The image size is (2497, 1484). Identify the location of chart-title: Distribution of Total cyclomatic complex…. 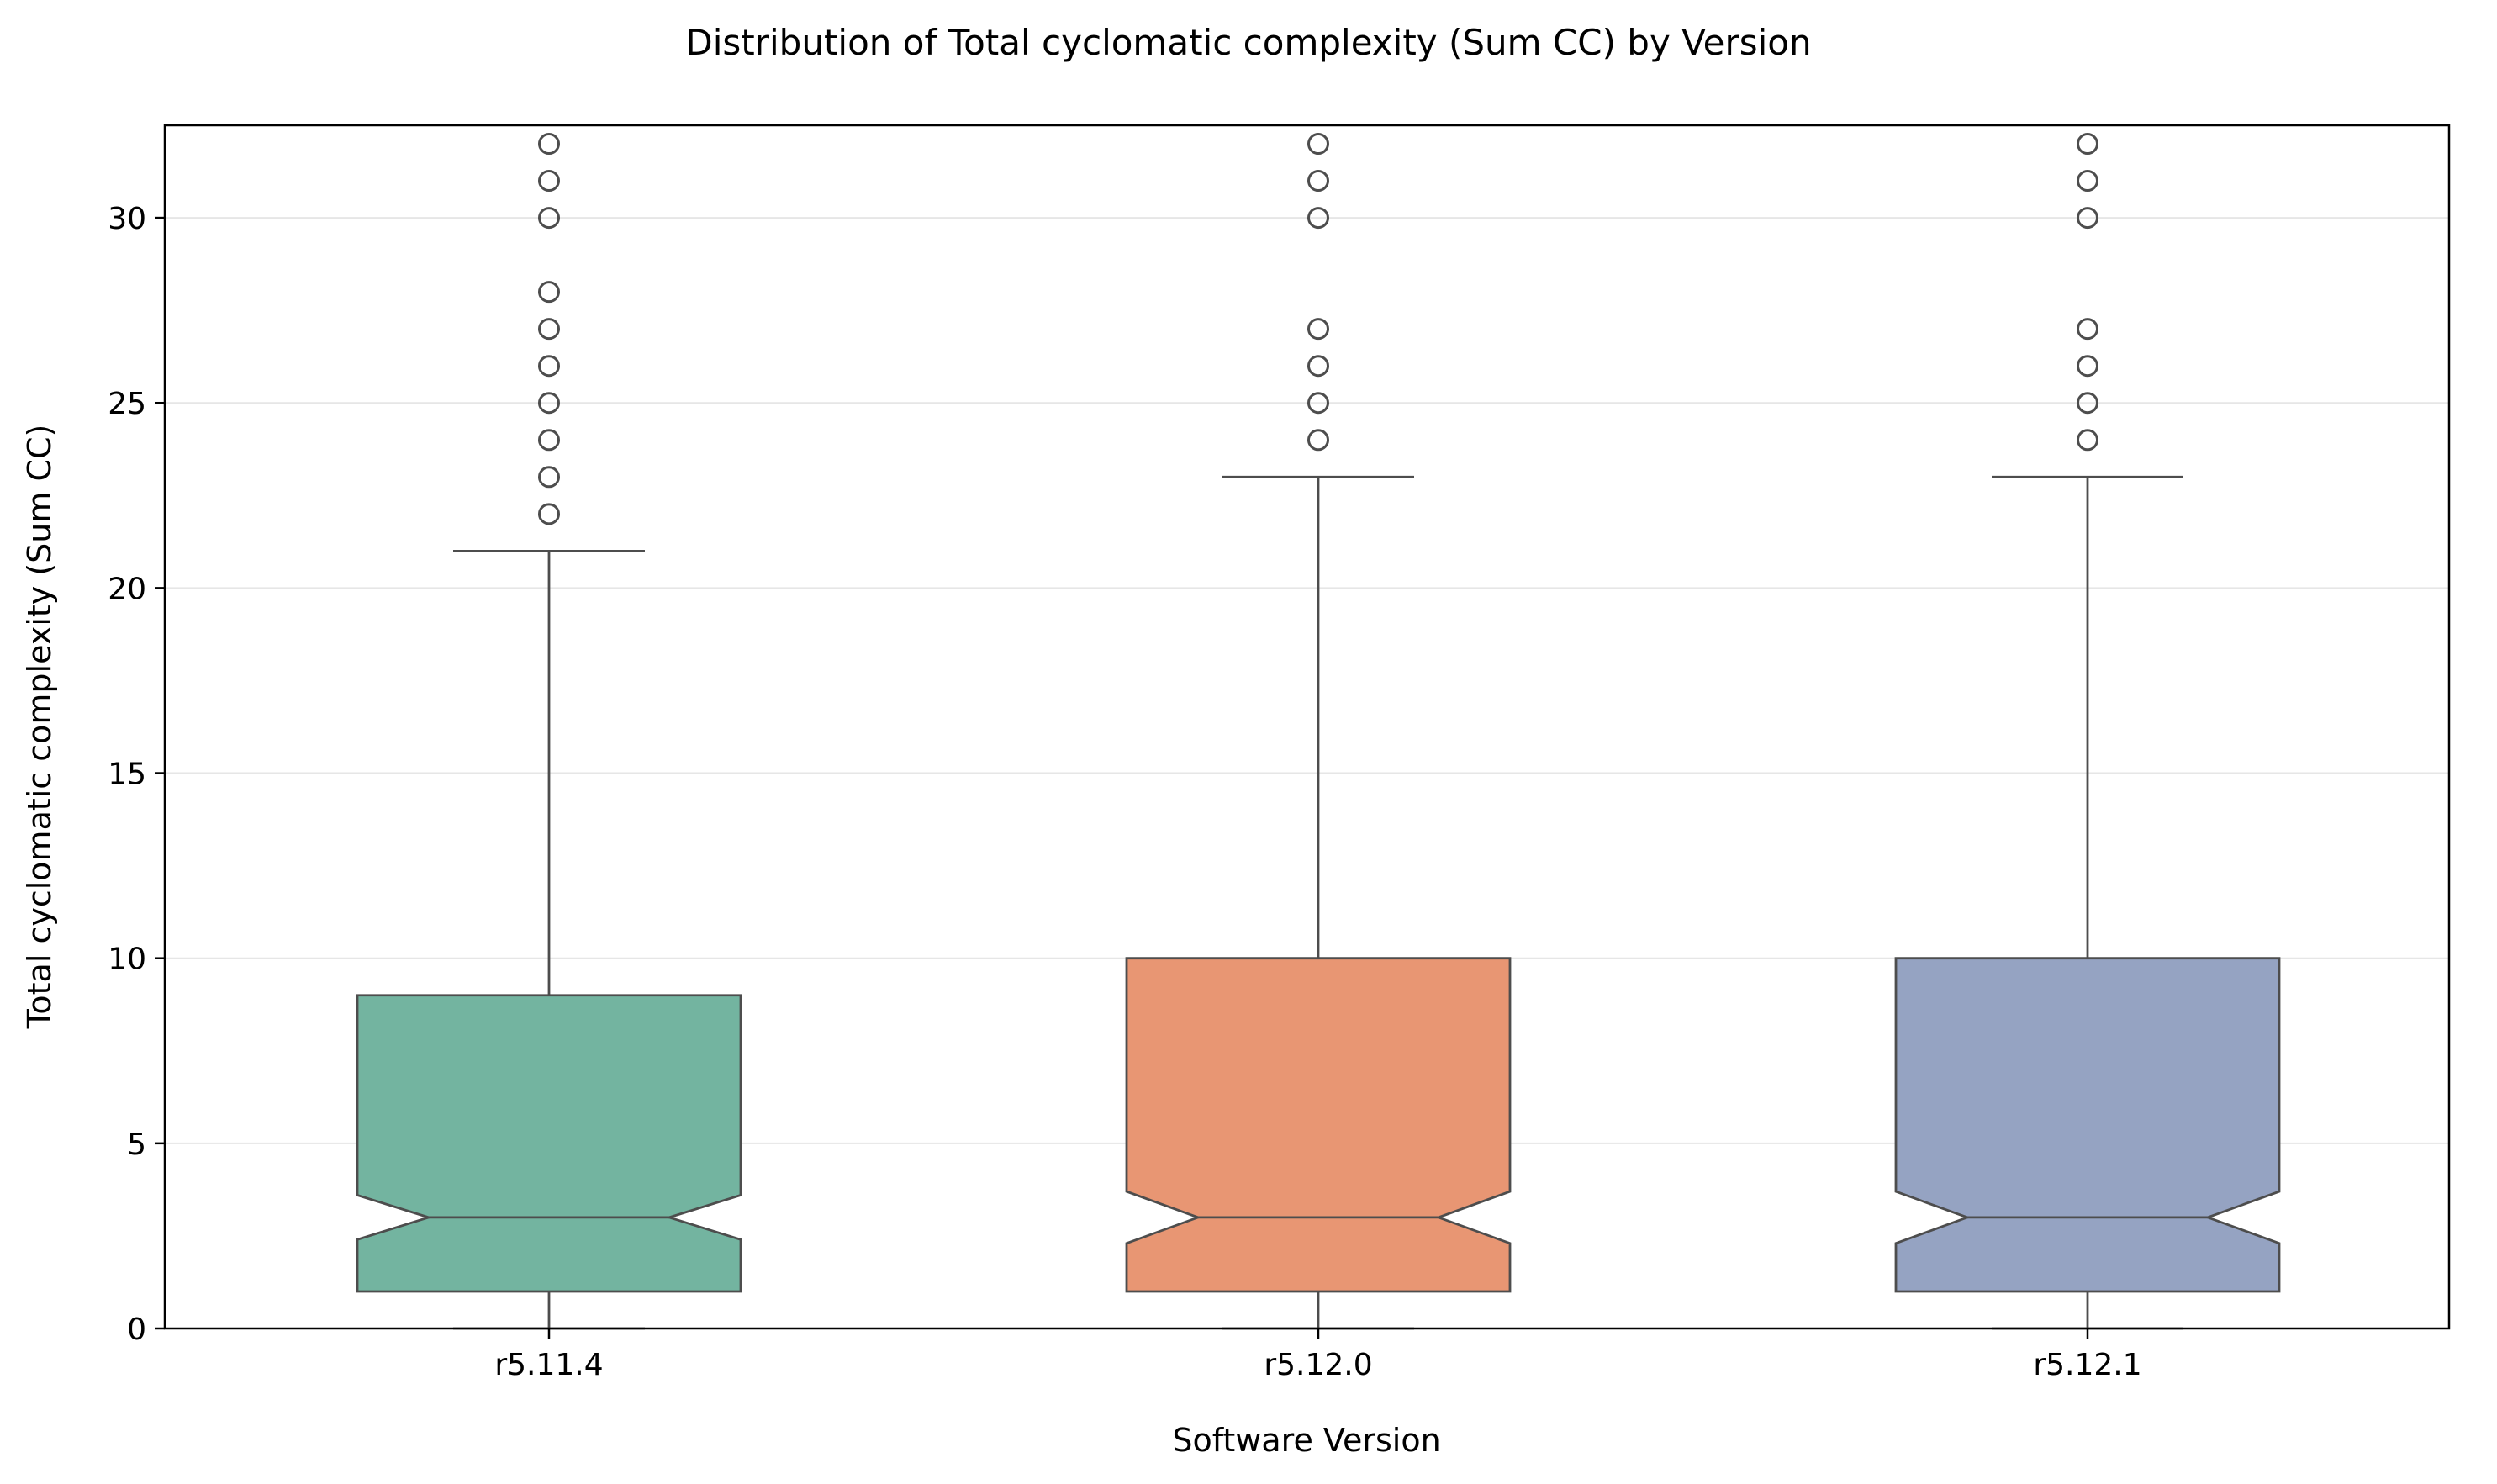
(1248, 42).